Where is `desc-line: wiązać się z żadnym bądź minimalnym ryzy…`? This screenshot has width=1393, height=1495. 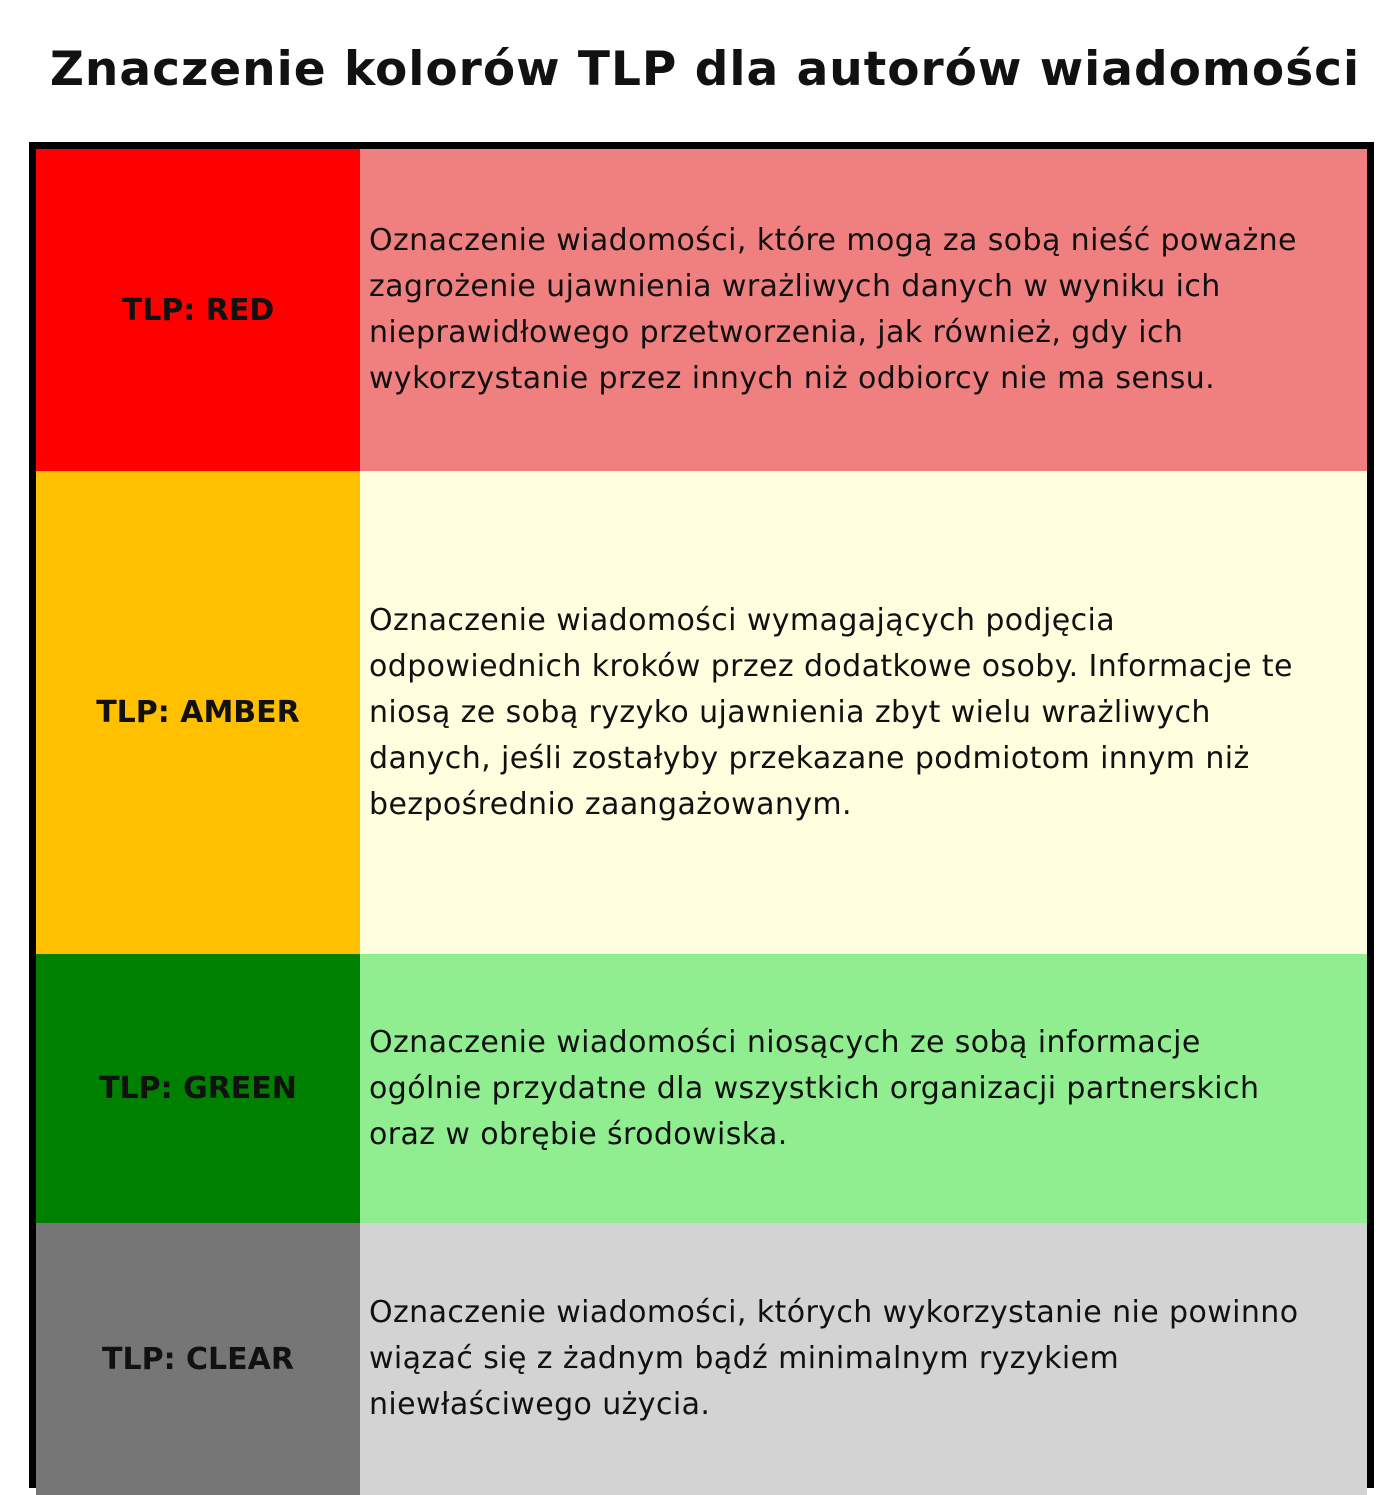
desc-line: wiązać się z żadnym bądź minimalnym ryzy… is located at coordinates (744, 1358).